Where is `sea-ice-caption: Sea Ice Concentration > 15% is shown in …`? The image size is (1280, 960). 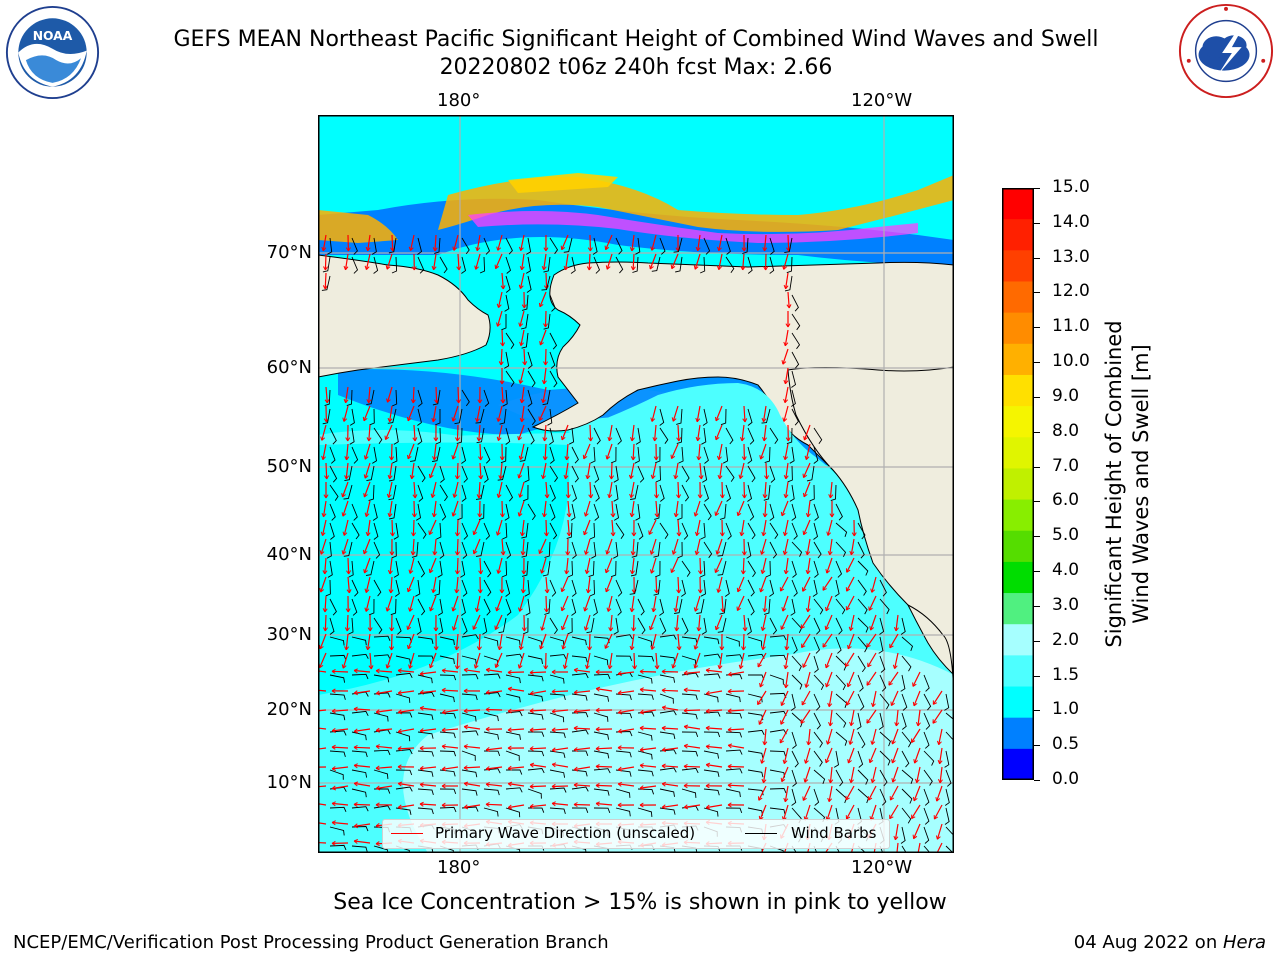
sea-ice-caption: Sea Ice Concentration > 15% is shown in … is located at coordinates (640, 902).